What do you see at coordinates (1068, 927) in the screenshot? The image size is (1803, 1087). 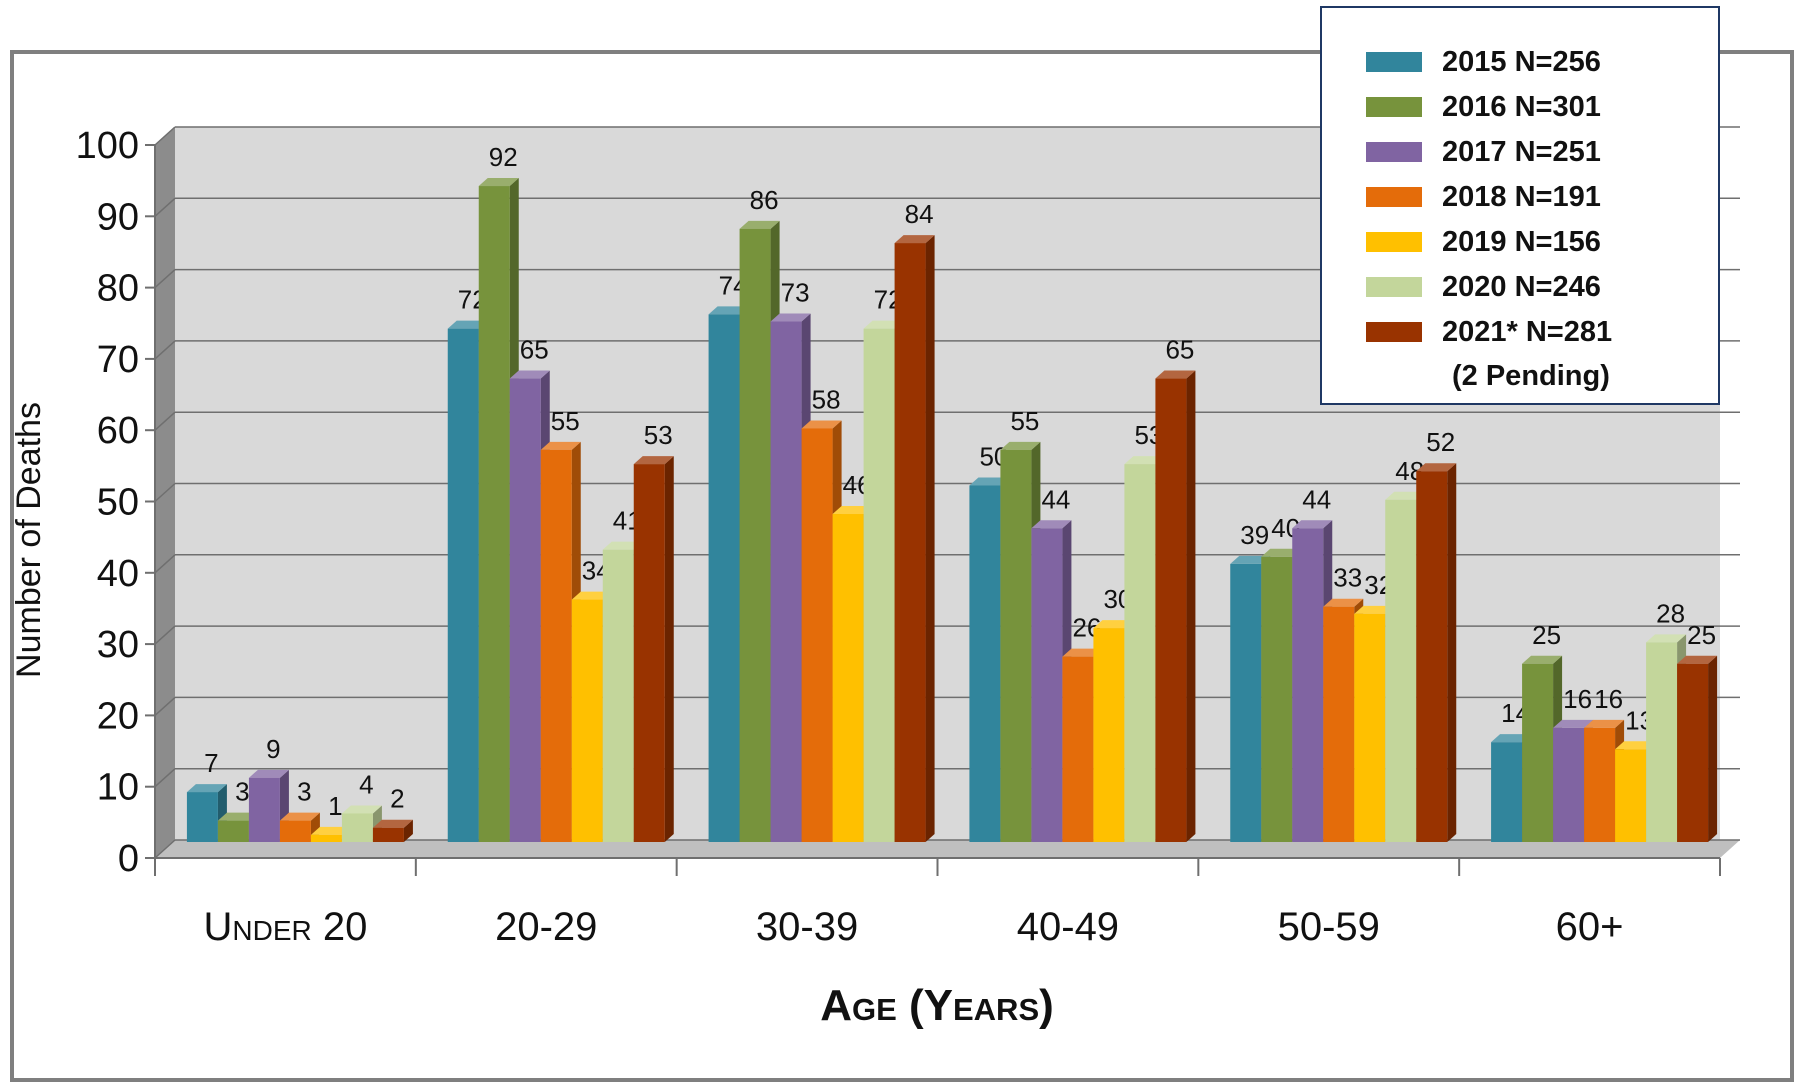 I see `x-tick-label: 40-49` at bounding box center [1068, 927].